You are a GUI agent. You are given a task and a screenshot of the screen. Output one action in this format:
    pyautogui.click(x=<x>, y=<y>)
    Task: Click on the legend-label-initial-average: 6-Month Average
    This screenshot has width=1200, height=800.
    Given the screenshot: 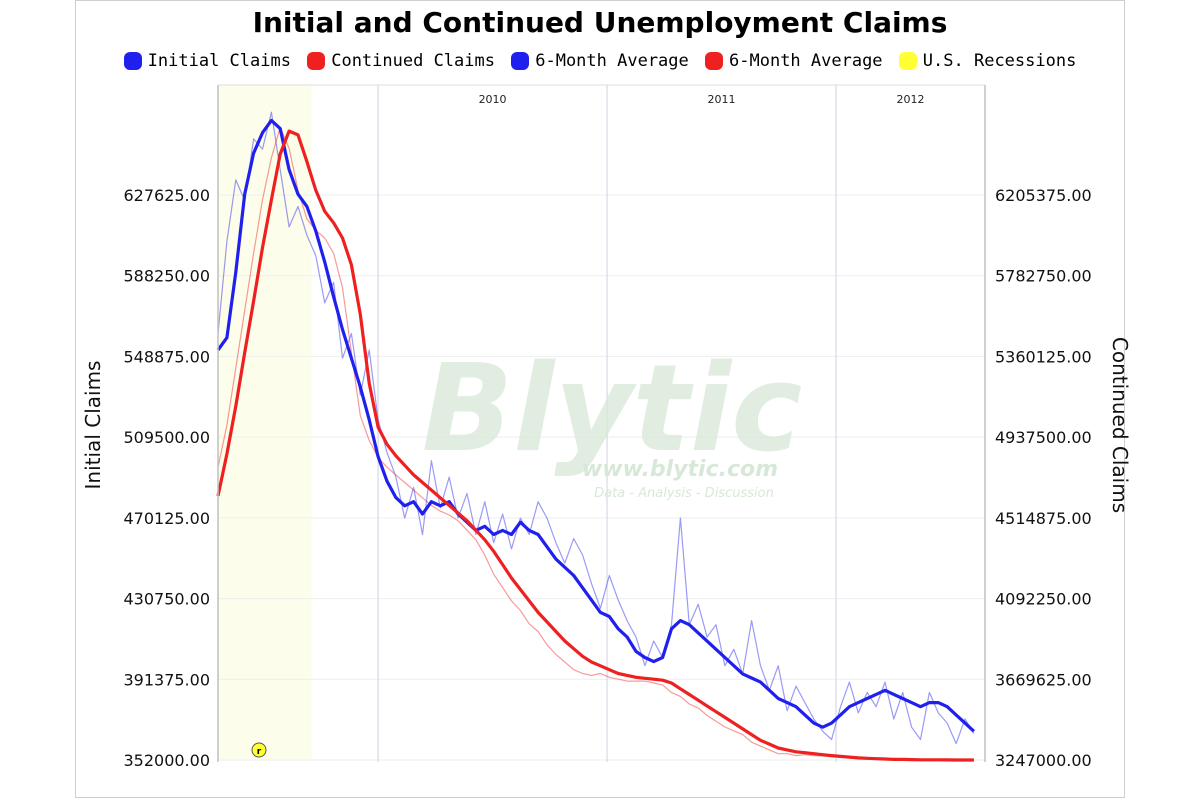 What is the action you would take?
    pyautogui.click(x=612, y=61)
    